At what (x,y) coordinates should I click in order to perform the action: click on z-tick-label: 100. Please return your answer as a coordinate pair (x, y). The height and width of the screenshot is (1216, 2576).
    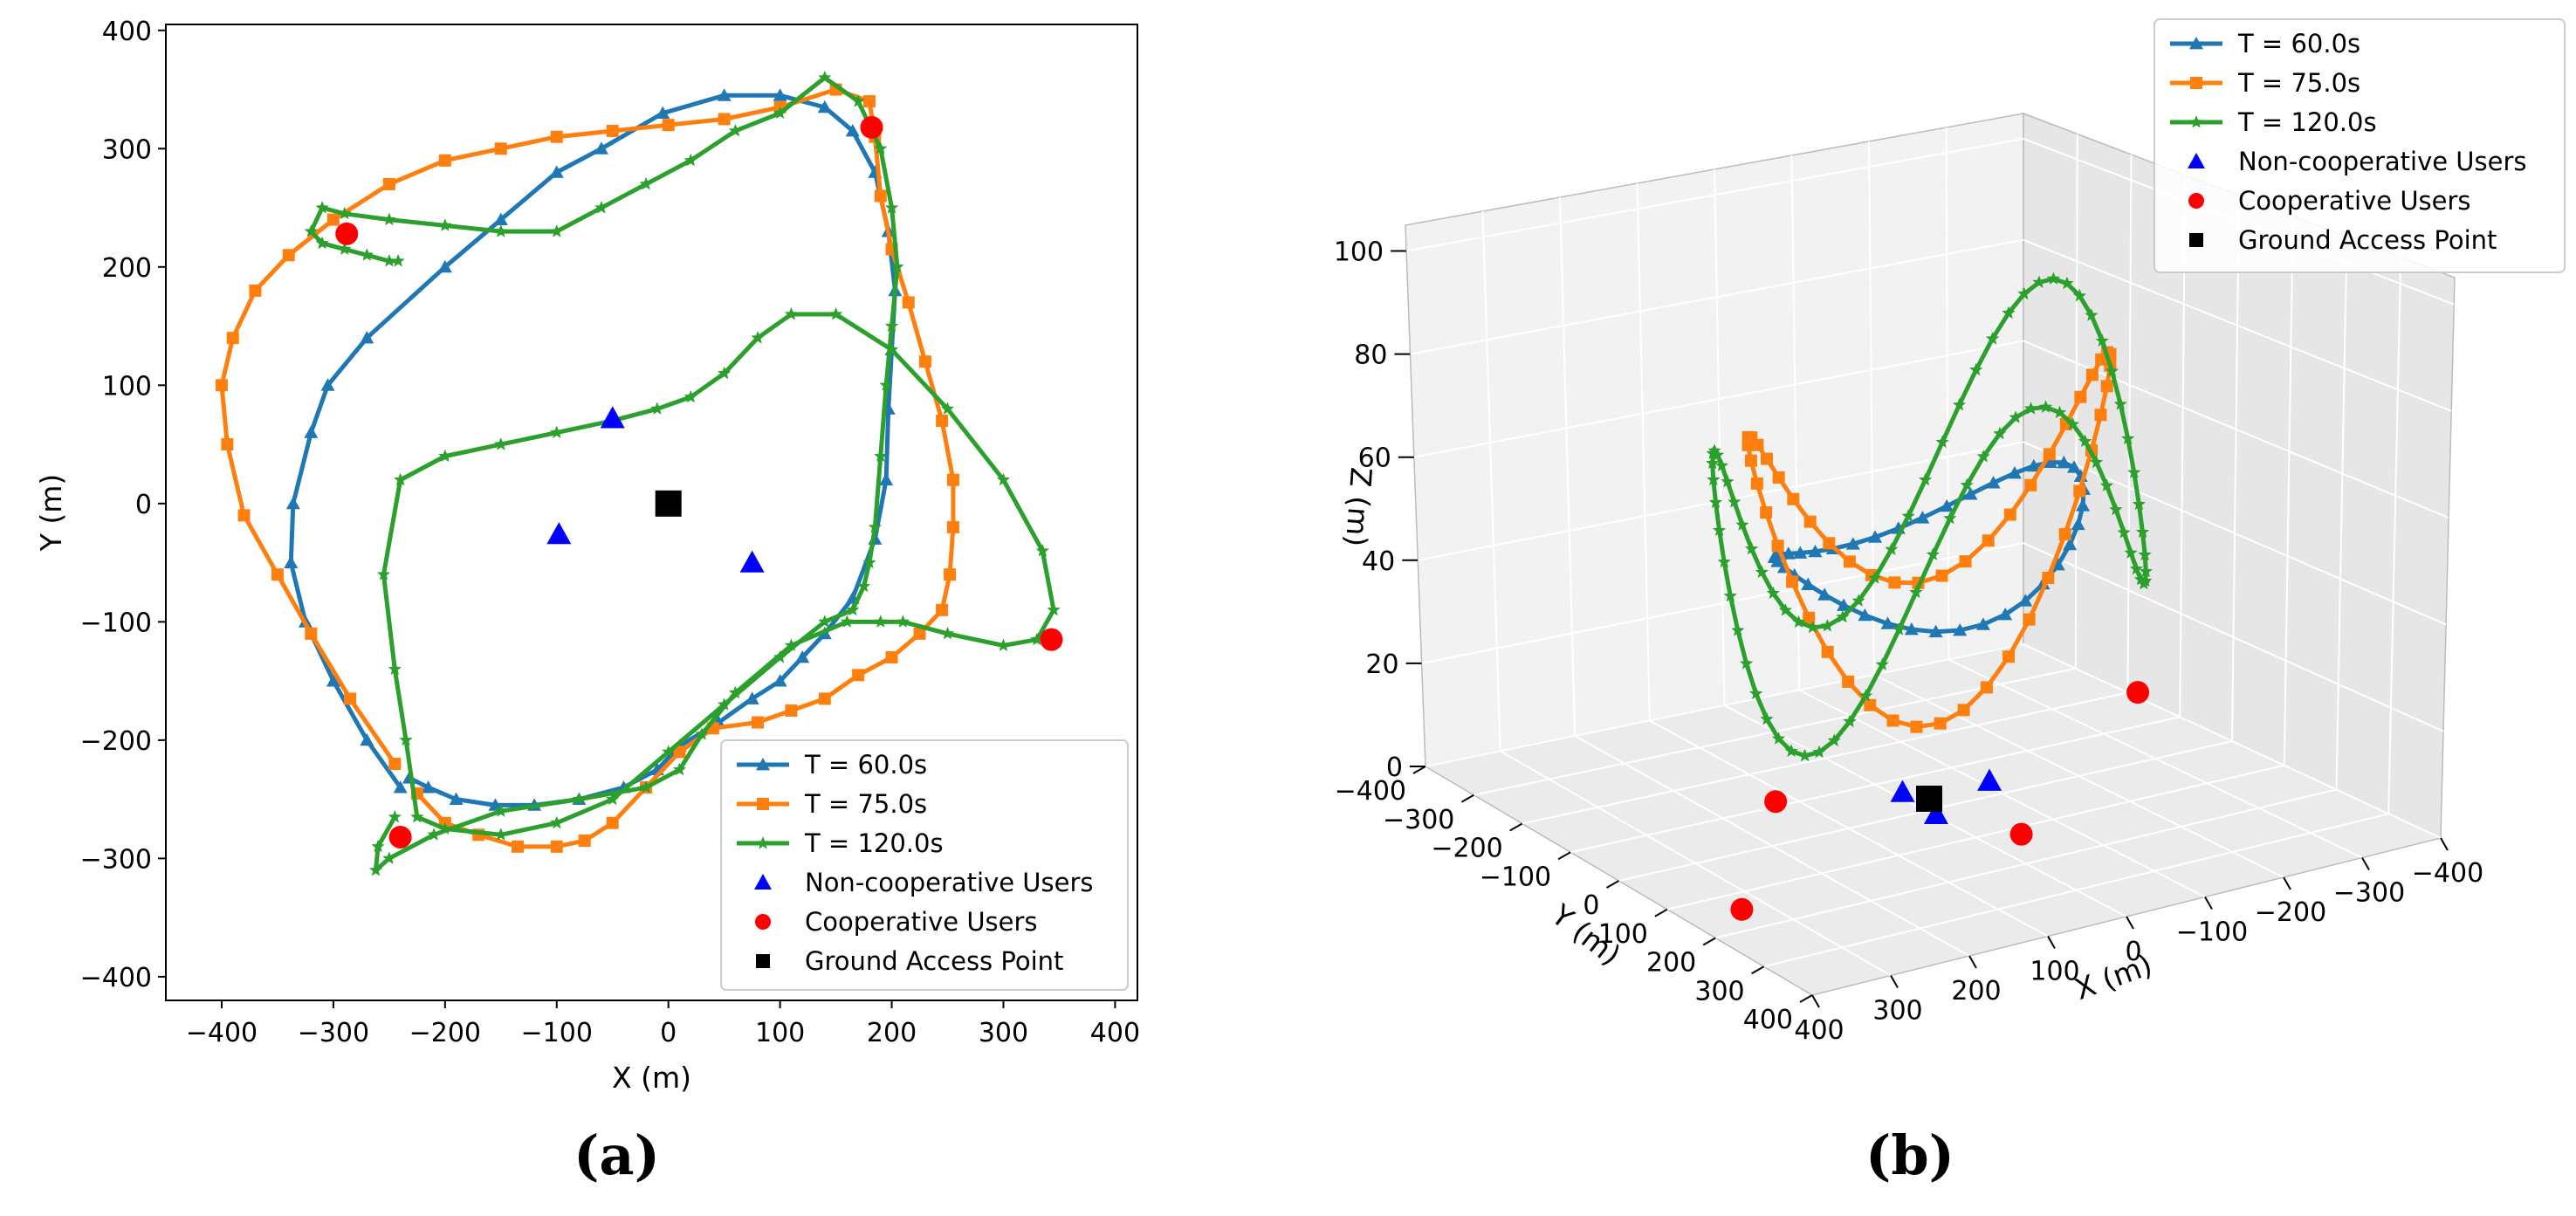
    Looking at the image, I should click on (1359, 253).